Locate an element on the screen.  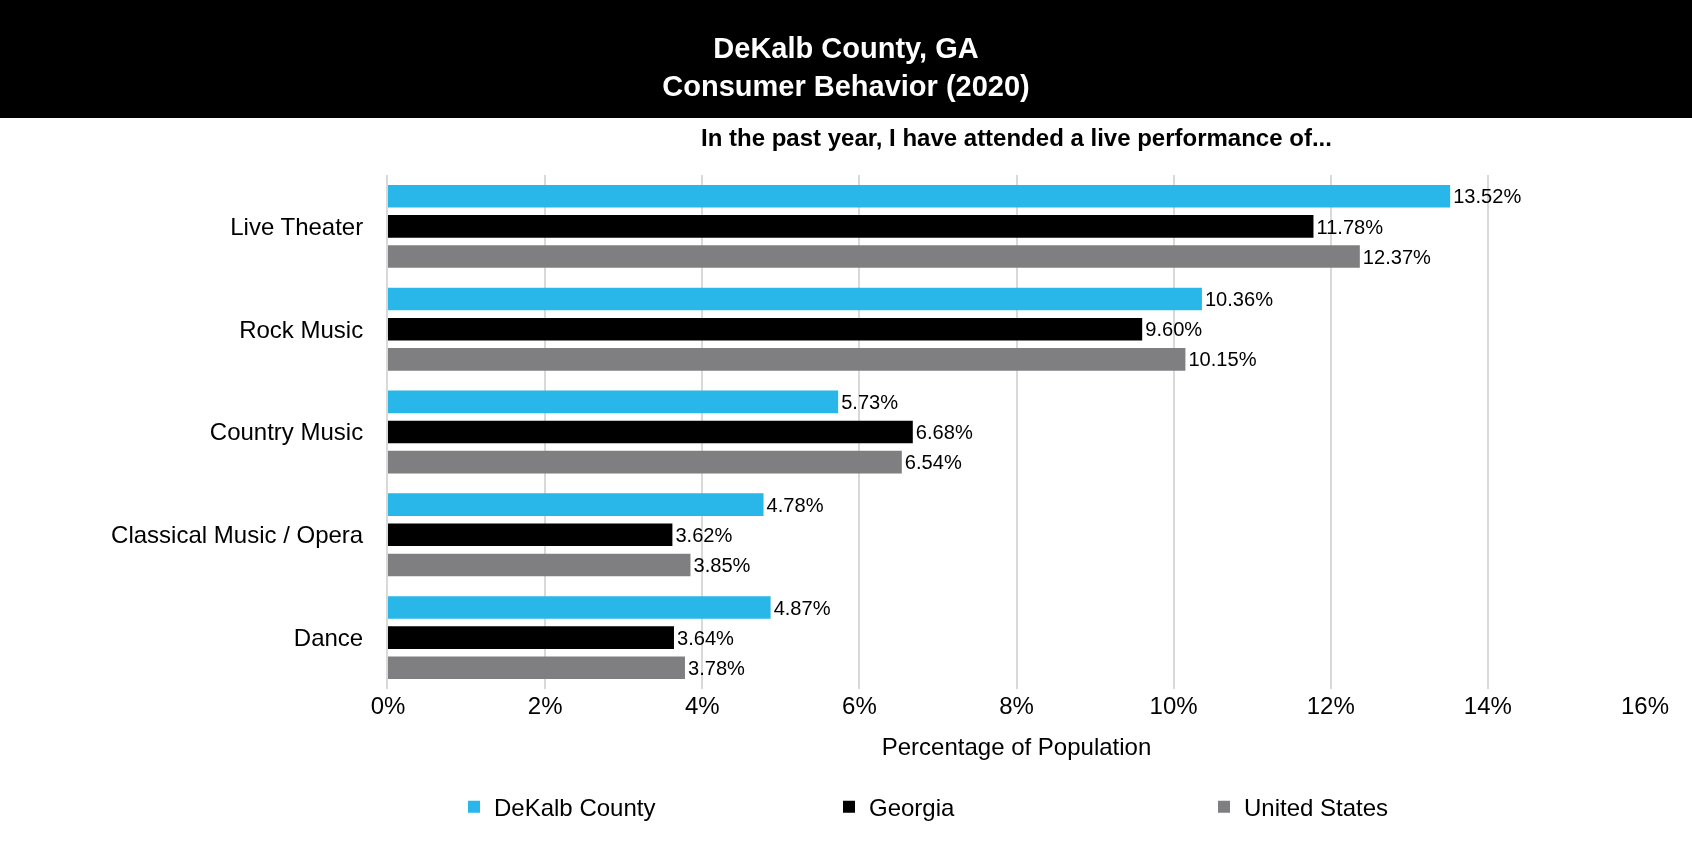
data-label: 9.60% is located at coordinates (1174, 329).